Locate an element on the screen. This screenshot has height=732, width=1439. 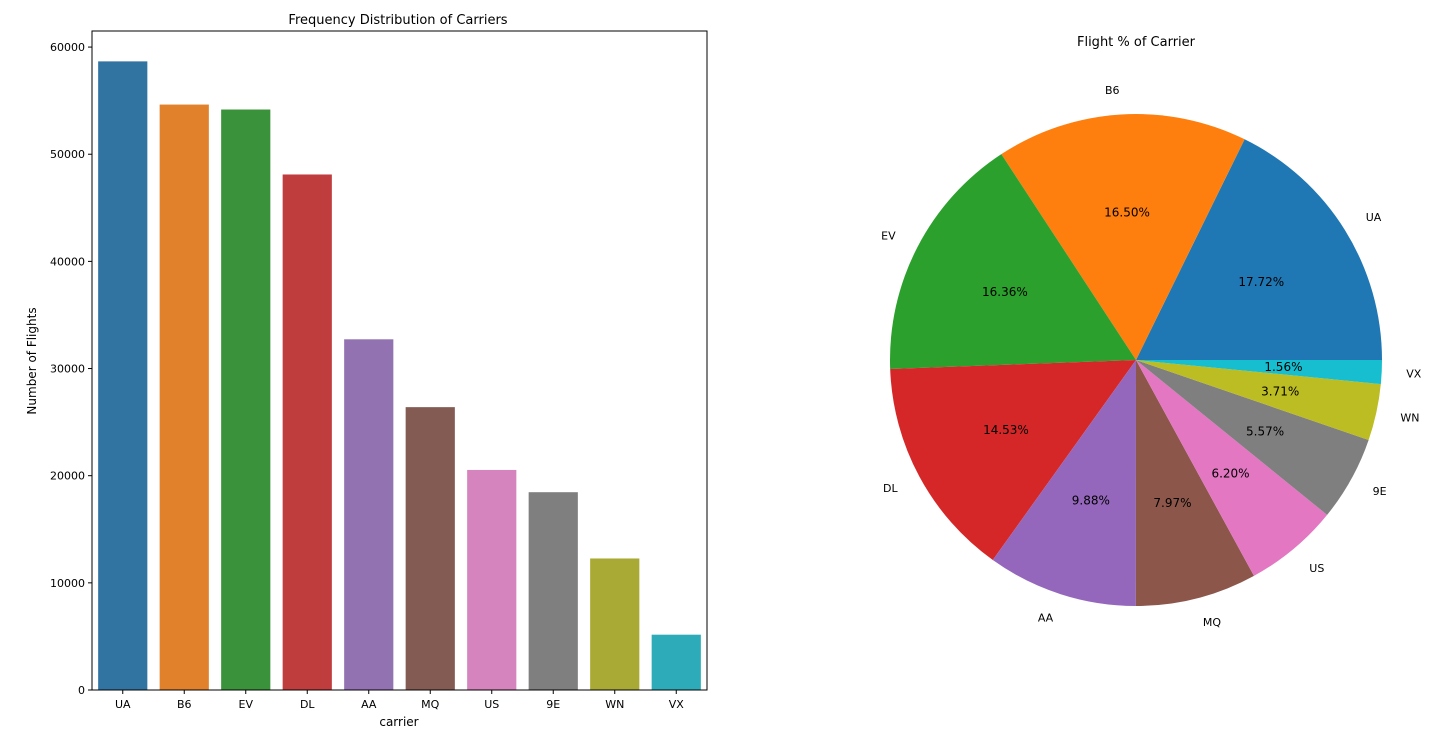
pie-chart-title: Flight % of Carrier is located at coordinates (1136, 42).